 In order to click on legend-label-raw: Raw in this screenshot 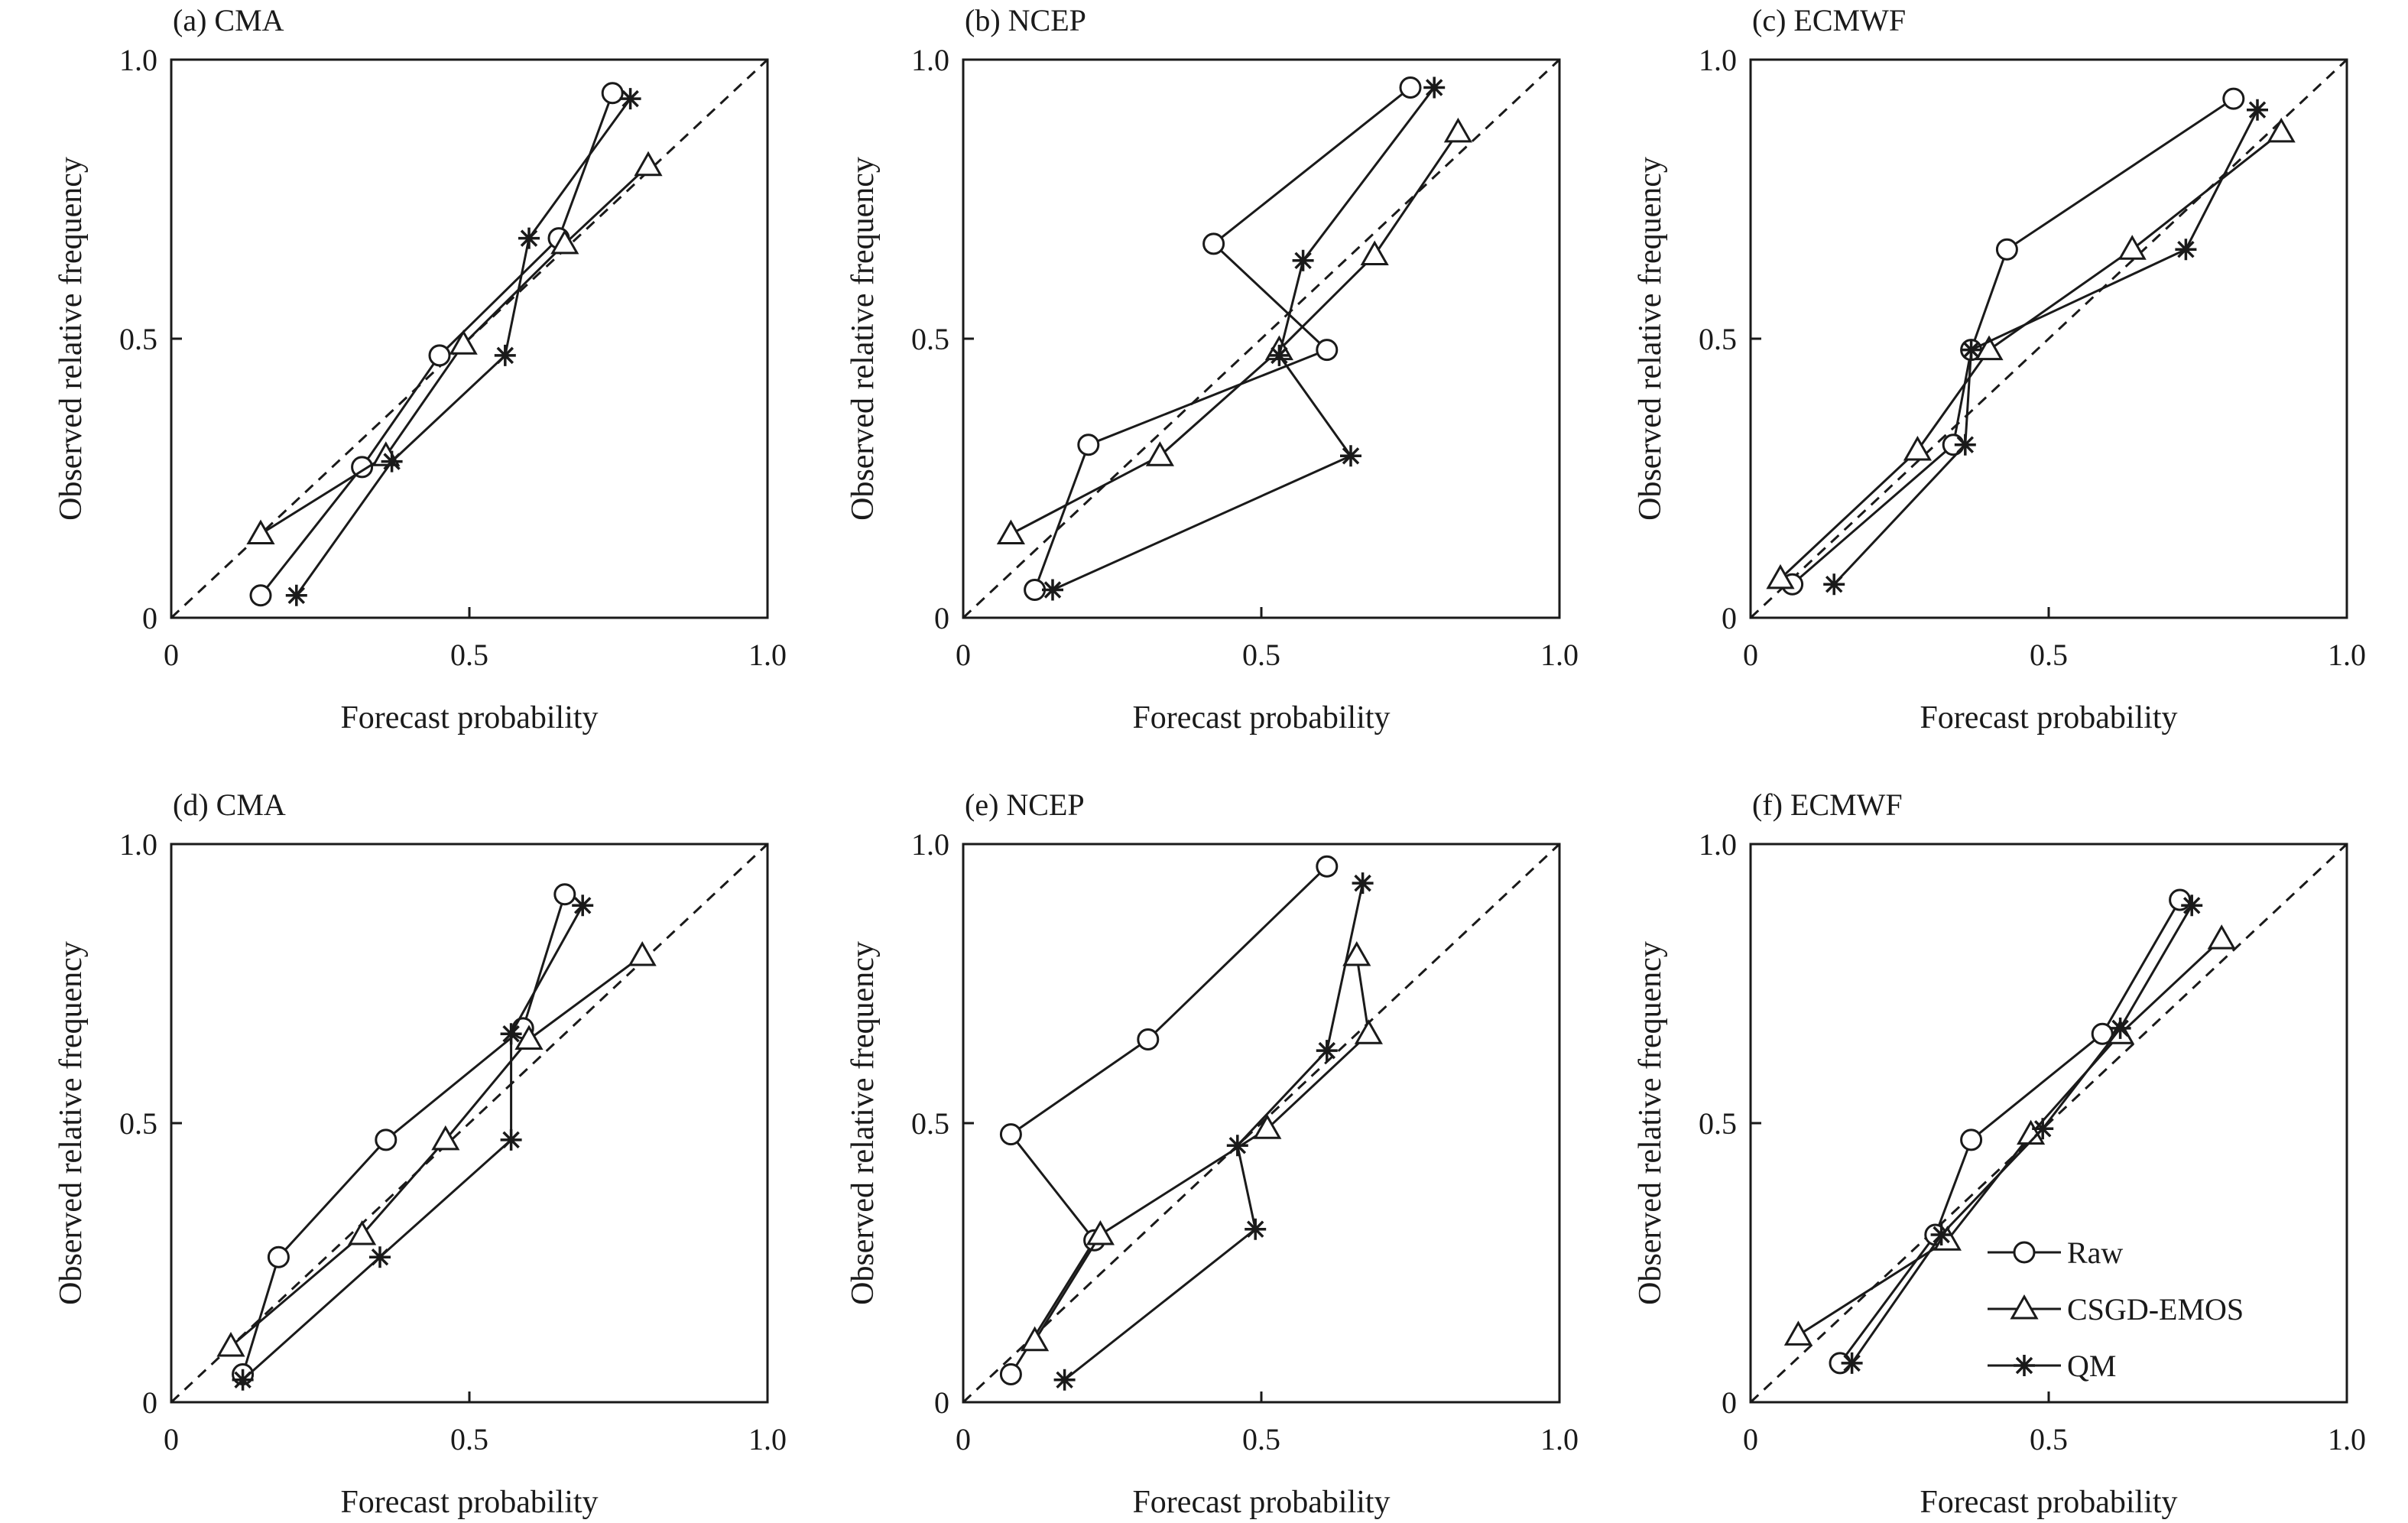, I will do `click(2095, 1253)`.